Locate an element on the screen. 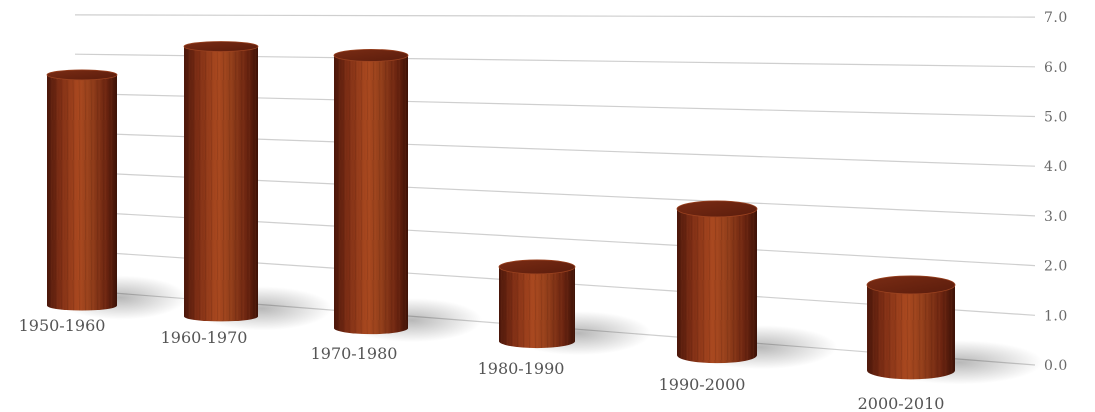 The image size is (1095, 412). y-tick-label: 5.0 is located at coordinates (1056, 118).